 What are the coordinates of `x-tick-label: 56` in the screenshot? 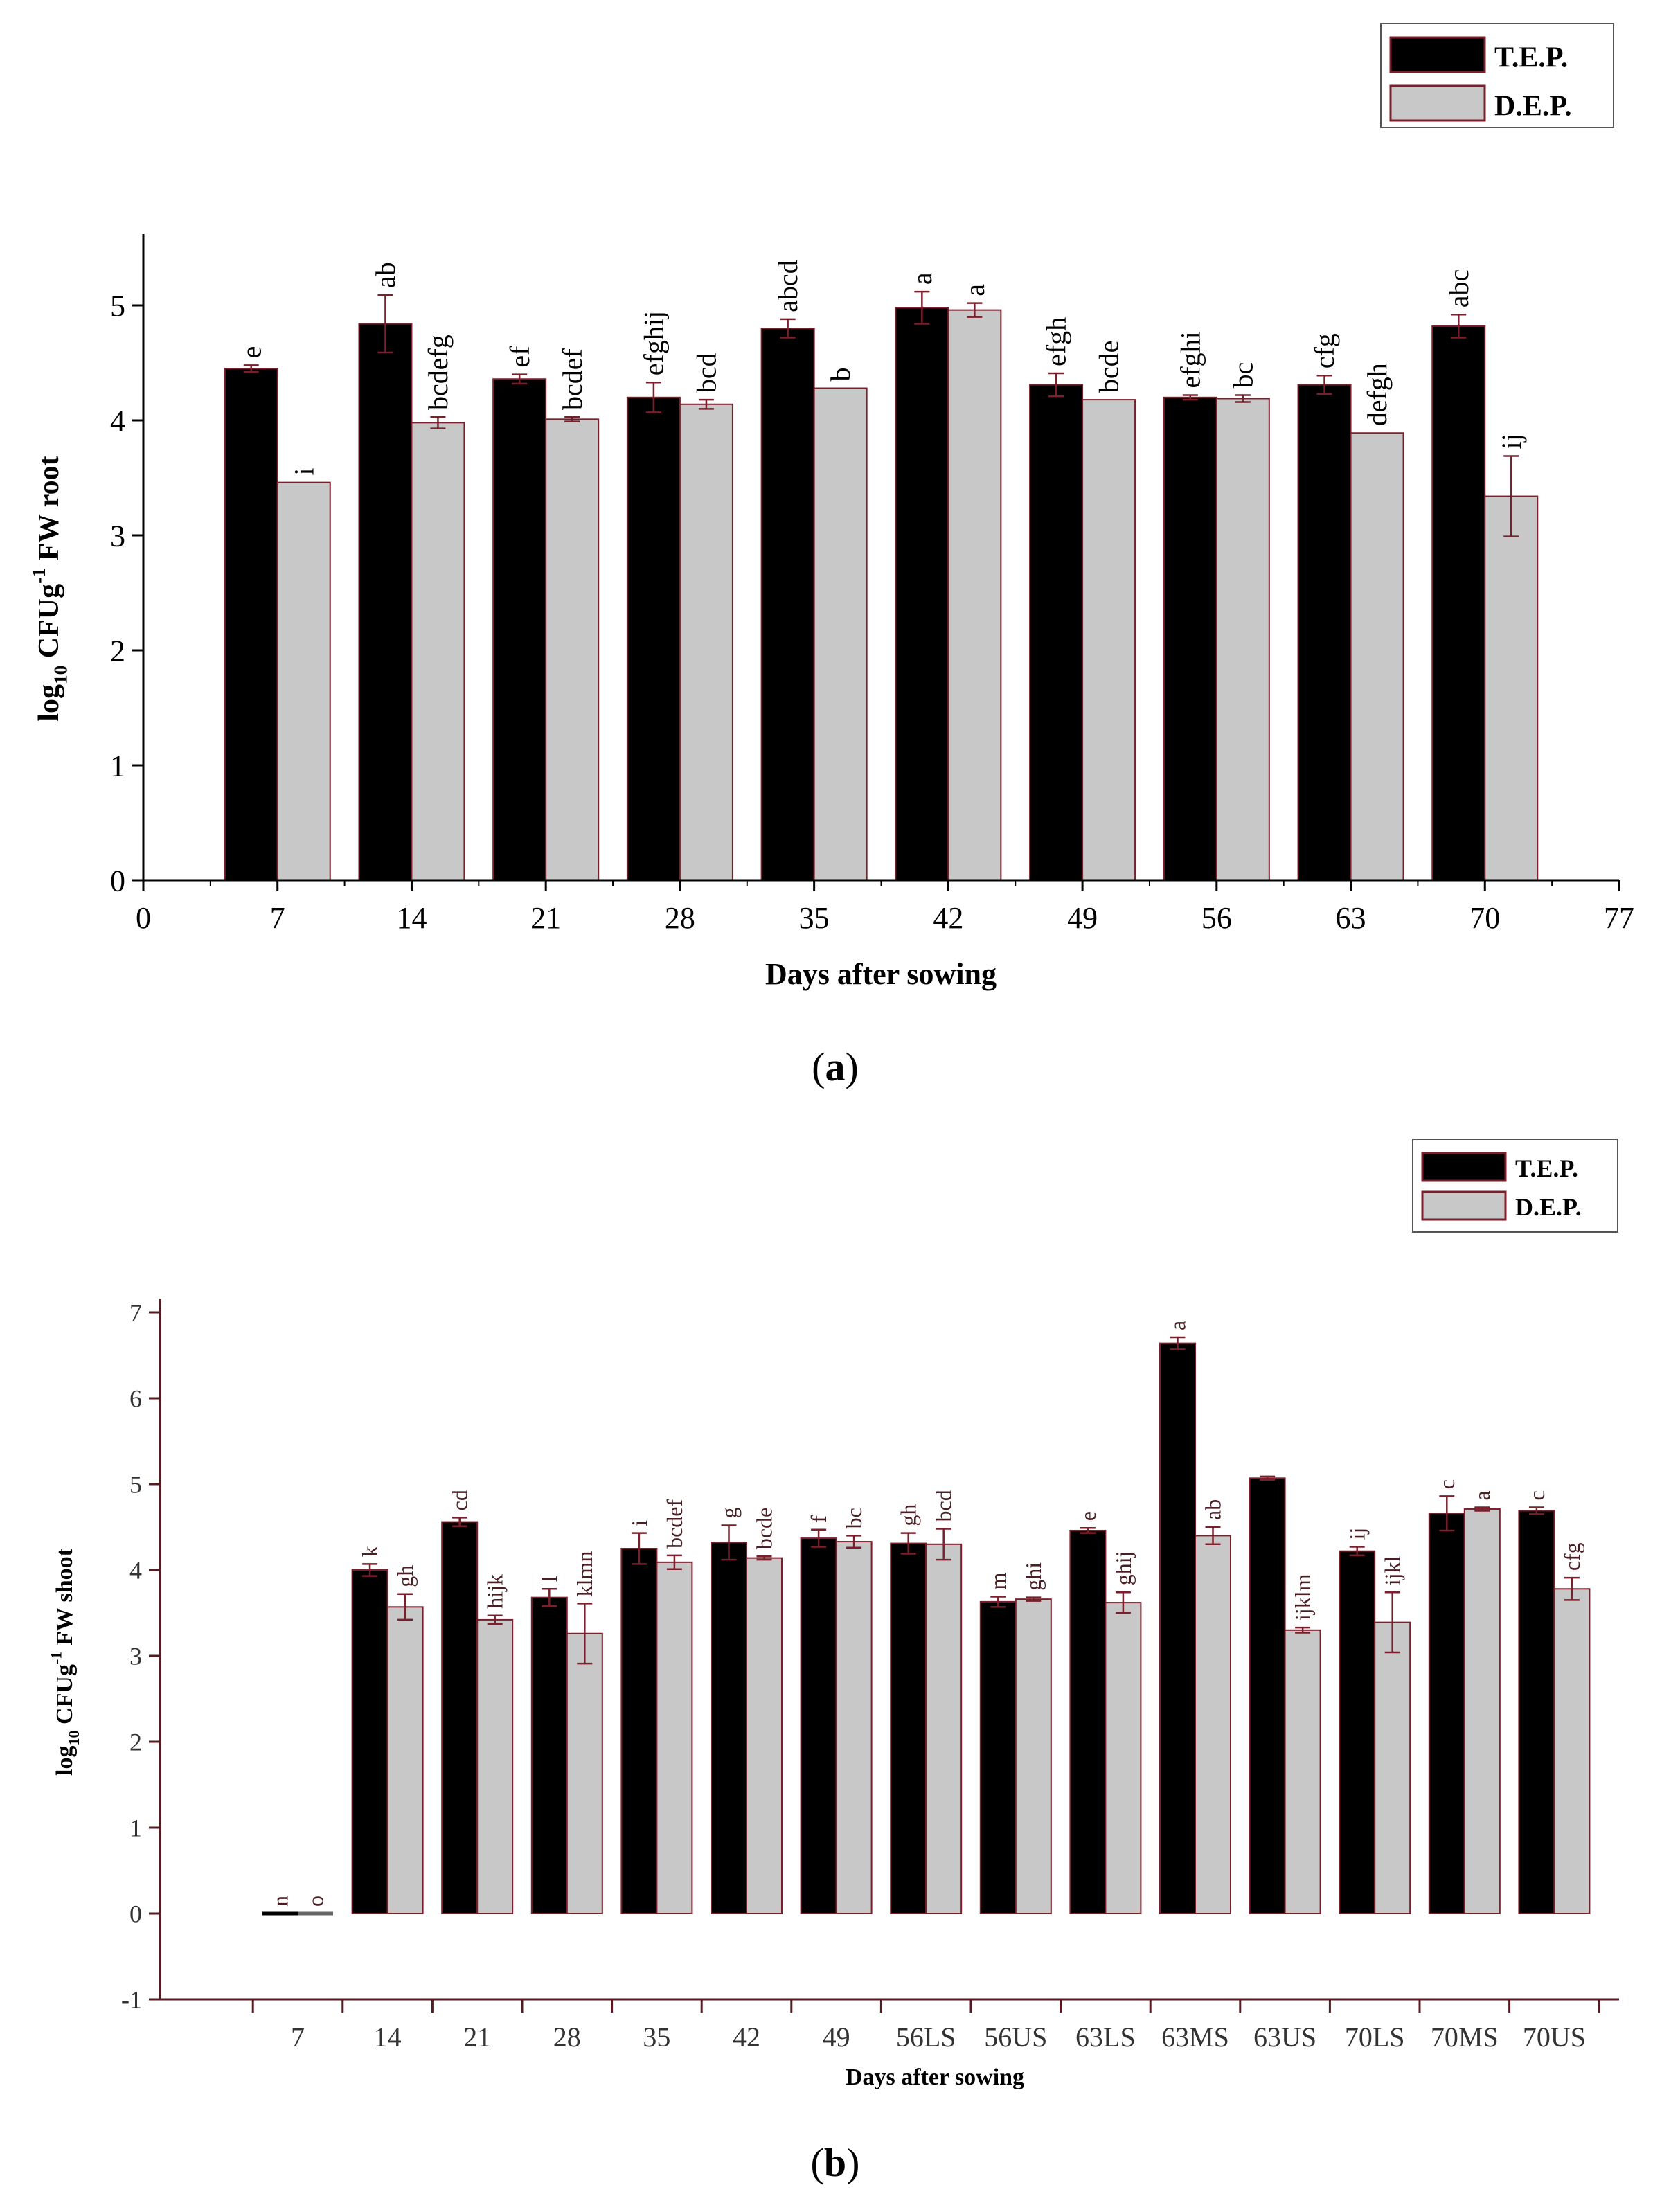 It's located at (1216, 918).